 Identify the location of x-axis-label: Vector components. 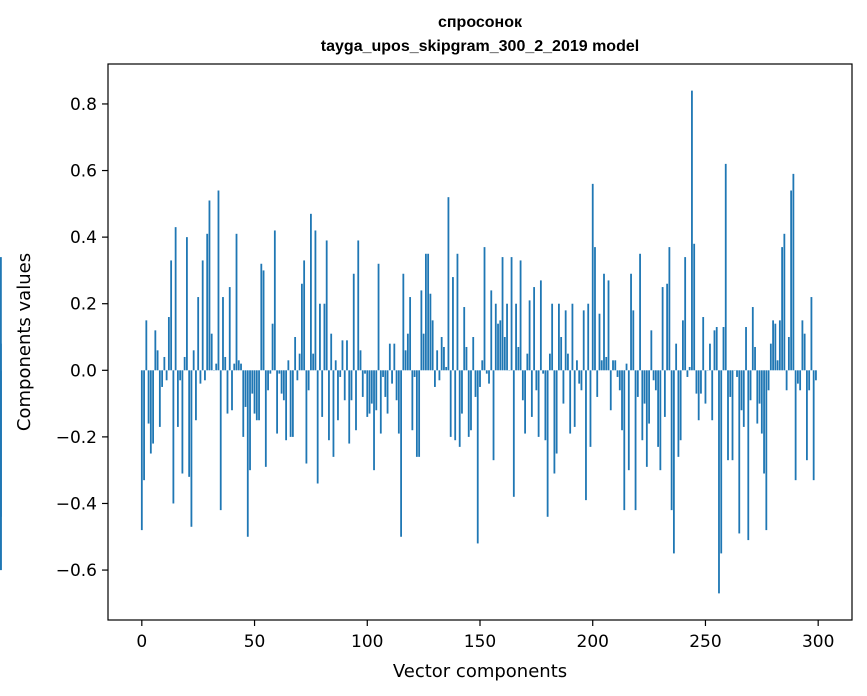
(480, 671).